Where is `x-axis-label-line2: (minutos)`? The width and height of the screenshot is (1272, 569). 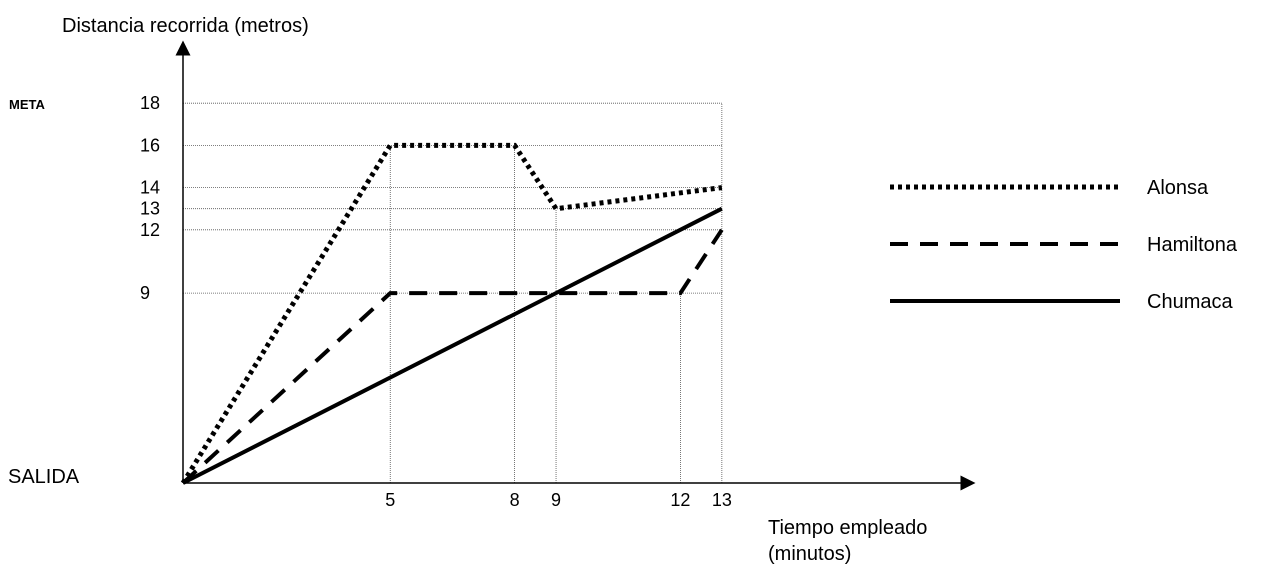
x-axis-label-line2: (minutos) is located at coordinates (809, 554).